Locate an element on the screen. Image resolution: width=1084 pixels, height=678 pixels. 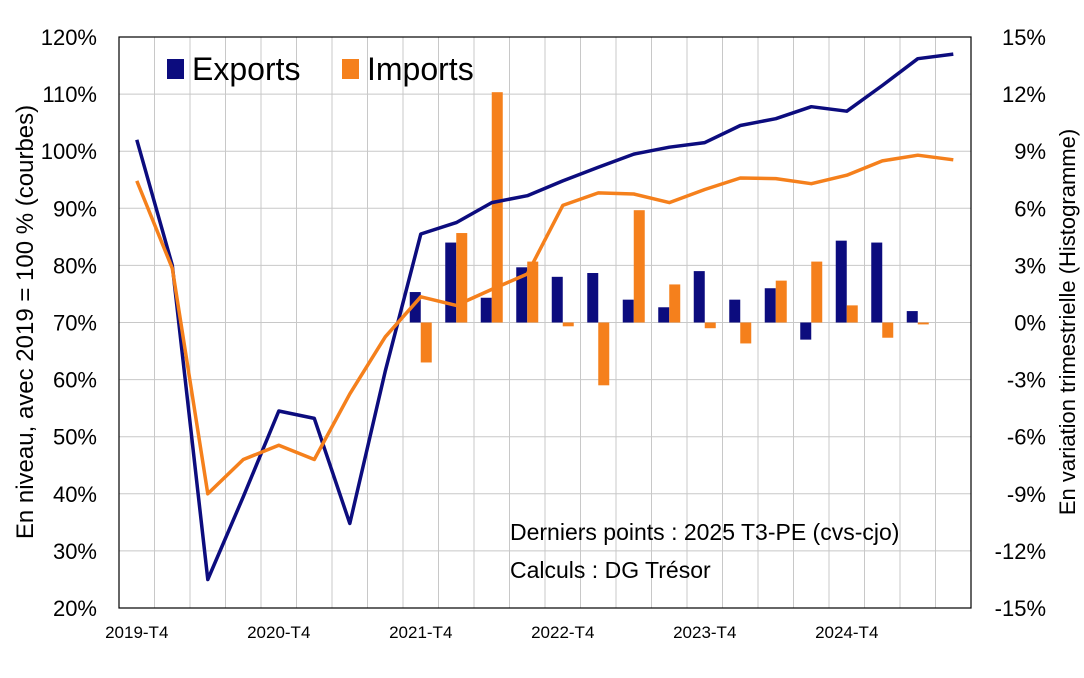
y-tick-label-right: 3% is located at coordinates (1030, 265).